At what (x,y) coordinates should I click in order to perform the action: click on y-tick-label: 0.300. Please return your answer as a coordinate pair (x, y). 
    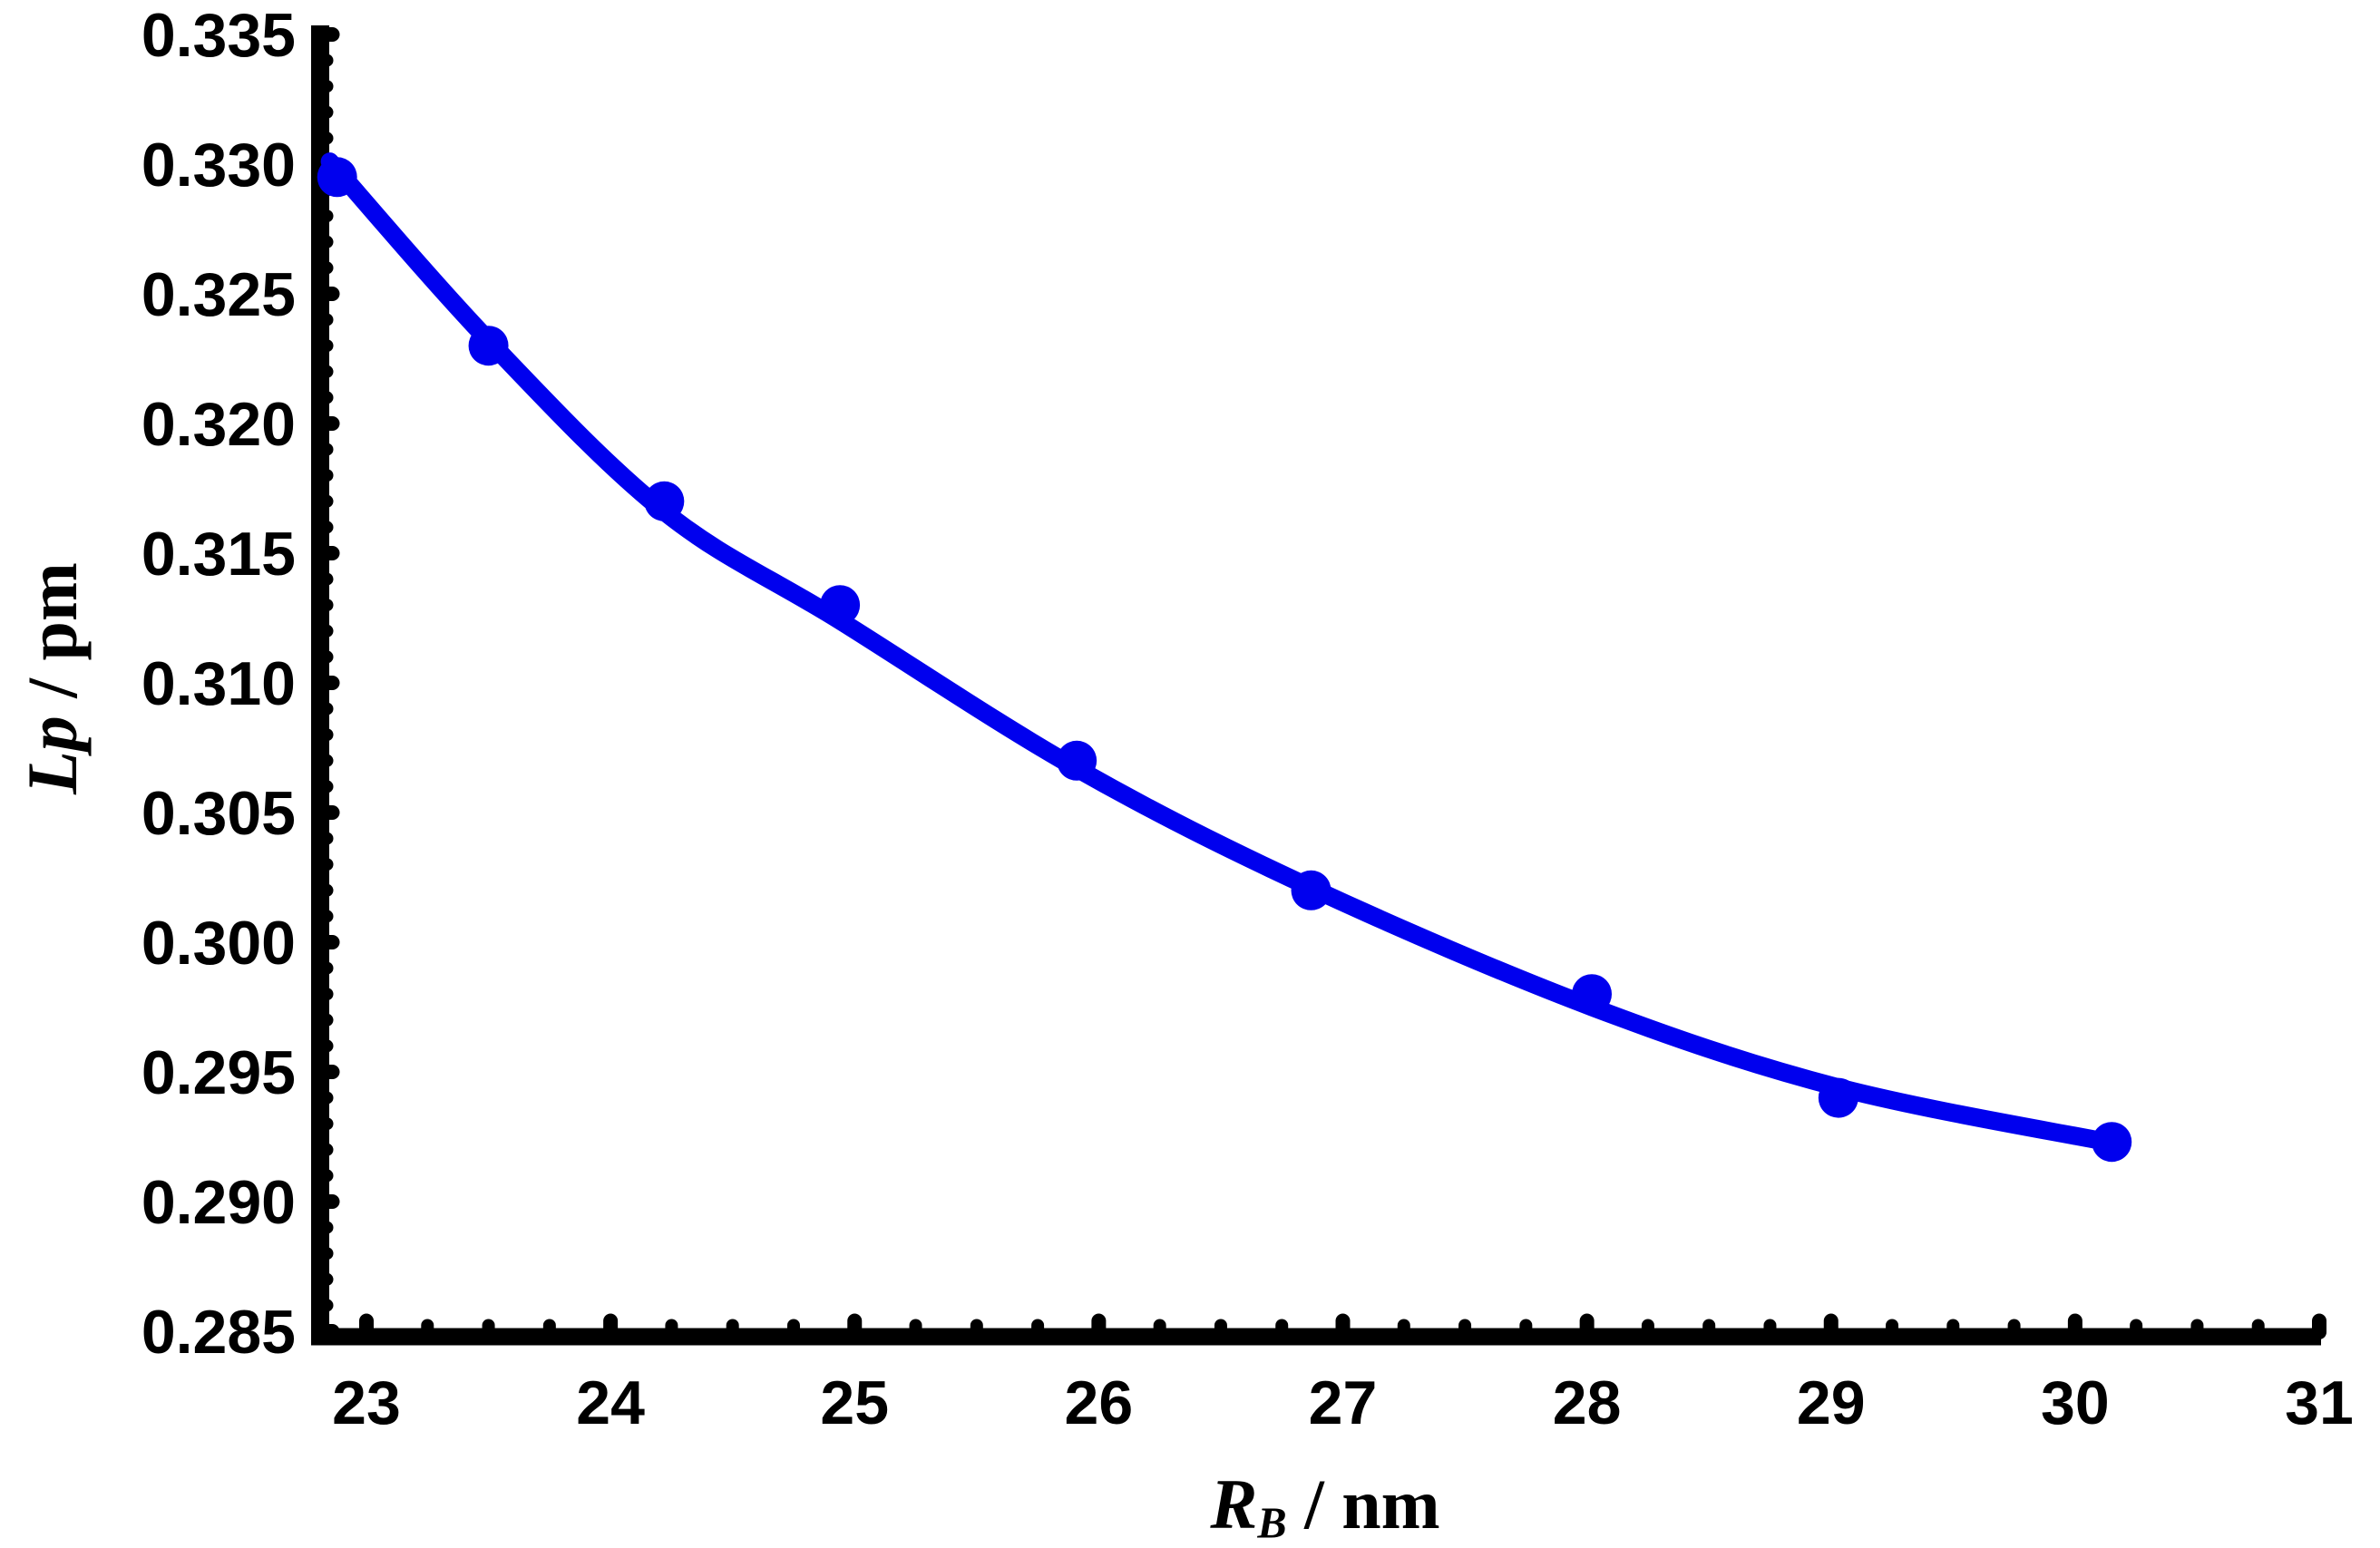
    Looking at the image, I should click on (219, 943).